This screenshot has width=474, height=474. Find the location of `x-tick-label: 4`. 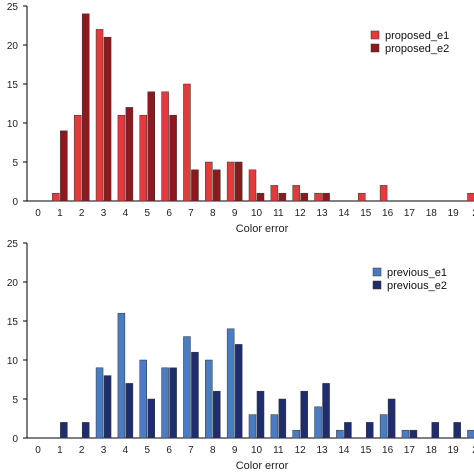

x-tick-label: 4 is located at coordinates (126, 213).